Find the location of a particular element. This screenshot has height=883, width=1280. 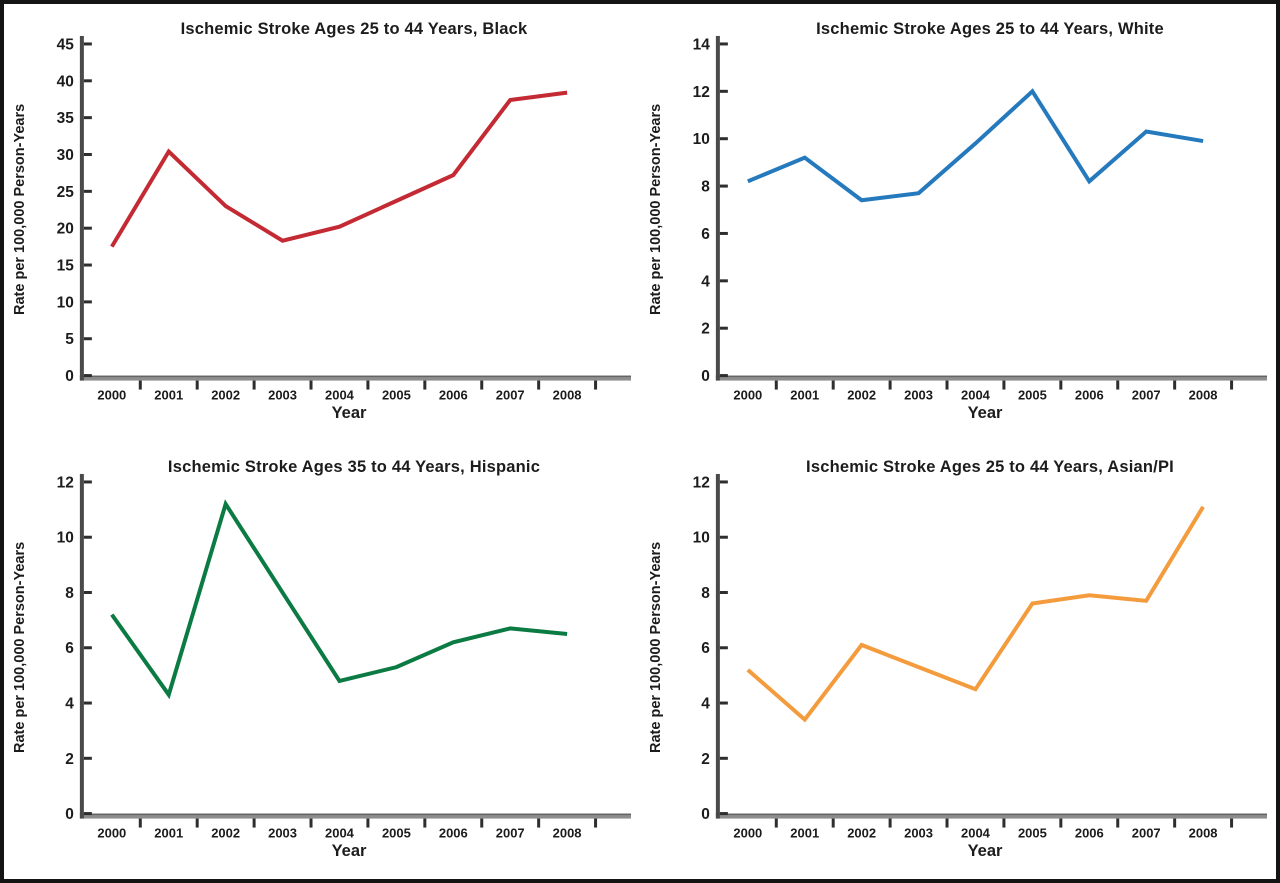

y-tick-label: 4 is located at coordinates (705, 281).